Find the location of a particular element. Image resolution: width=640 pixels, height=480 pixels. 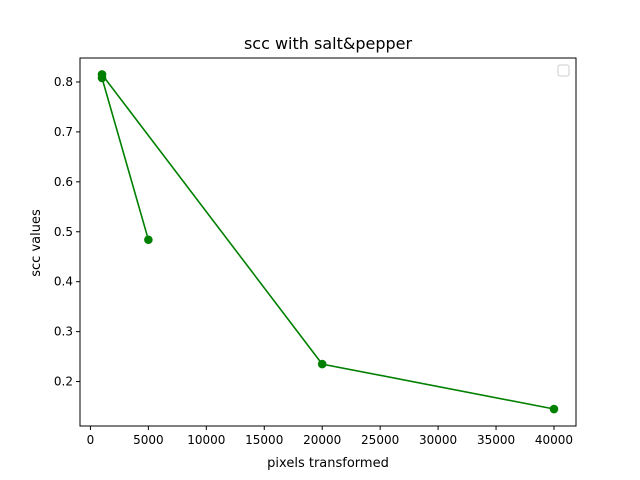

x-tick-label: 15000 is located at coordinates (264, 440).